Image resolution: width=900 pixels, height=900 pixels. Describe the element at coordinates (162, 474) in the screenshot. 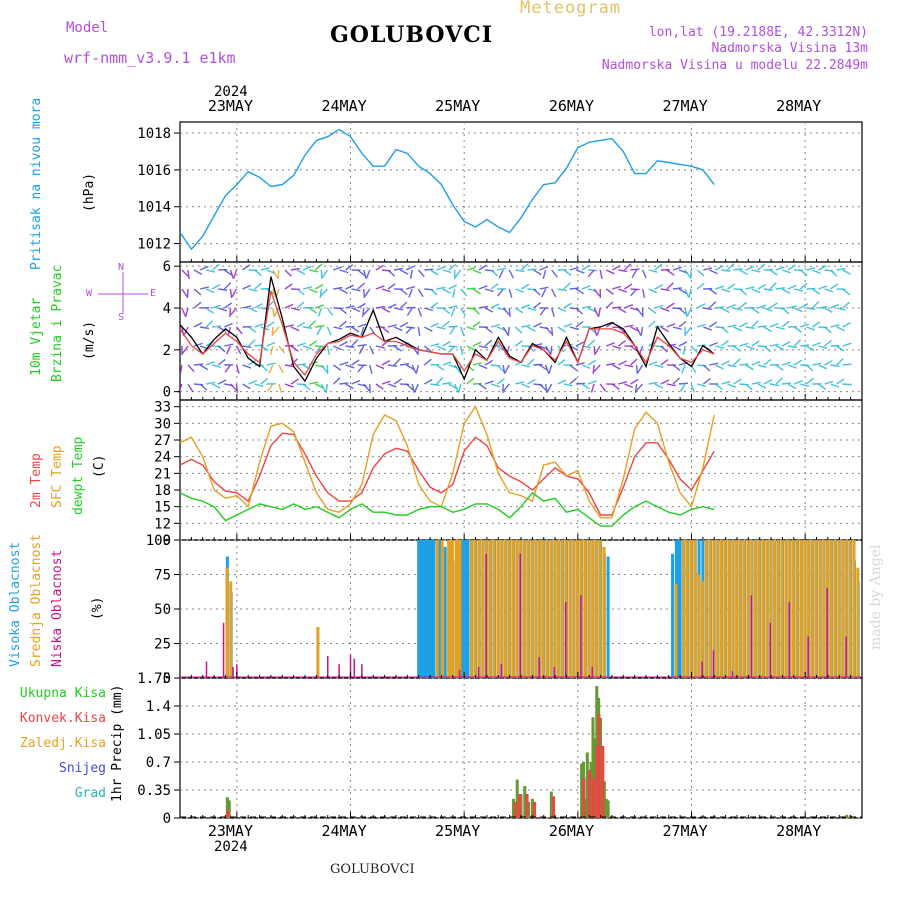

I see `ytick-label-temperature: 21` at that location.